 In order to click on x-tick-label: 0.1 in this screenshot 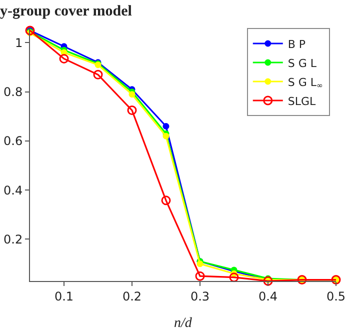, I will do `click(64, 296)`.